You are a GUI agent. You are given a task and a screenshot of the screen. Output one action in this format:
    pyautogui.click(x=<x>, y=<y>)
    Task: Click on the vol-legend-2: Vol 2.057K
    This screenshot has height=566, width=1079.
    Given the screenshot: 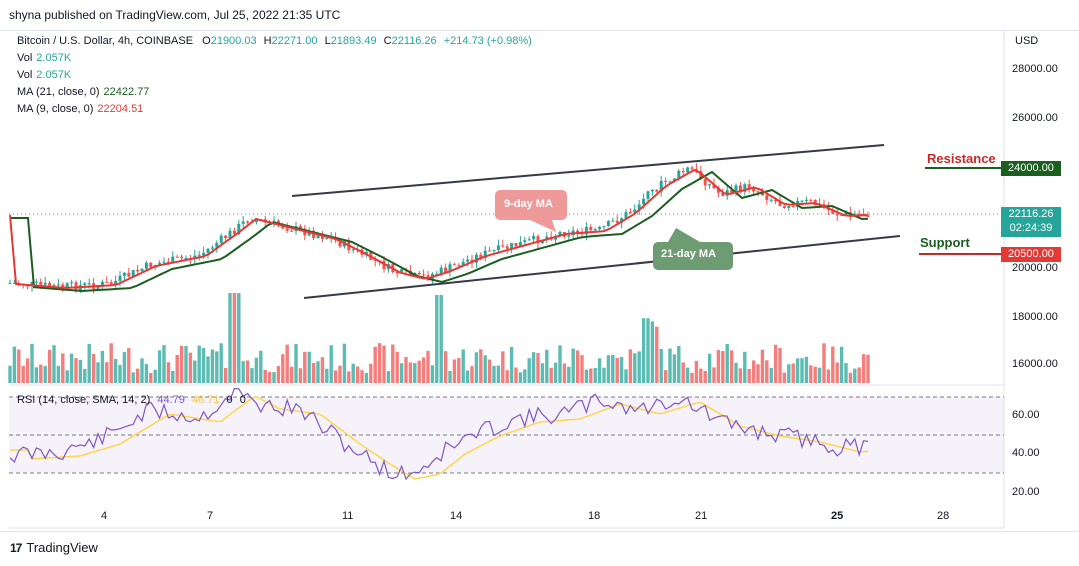 What is the action you would take?
    pyautogui.click(x=44, y=75)
    